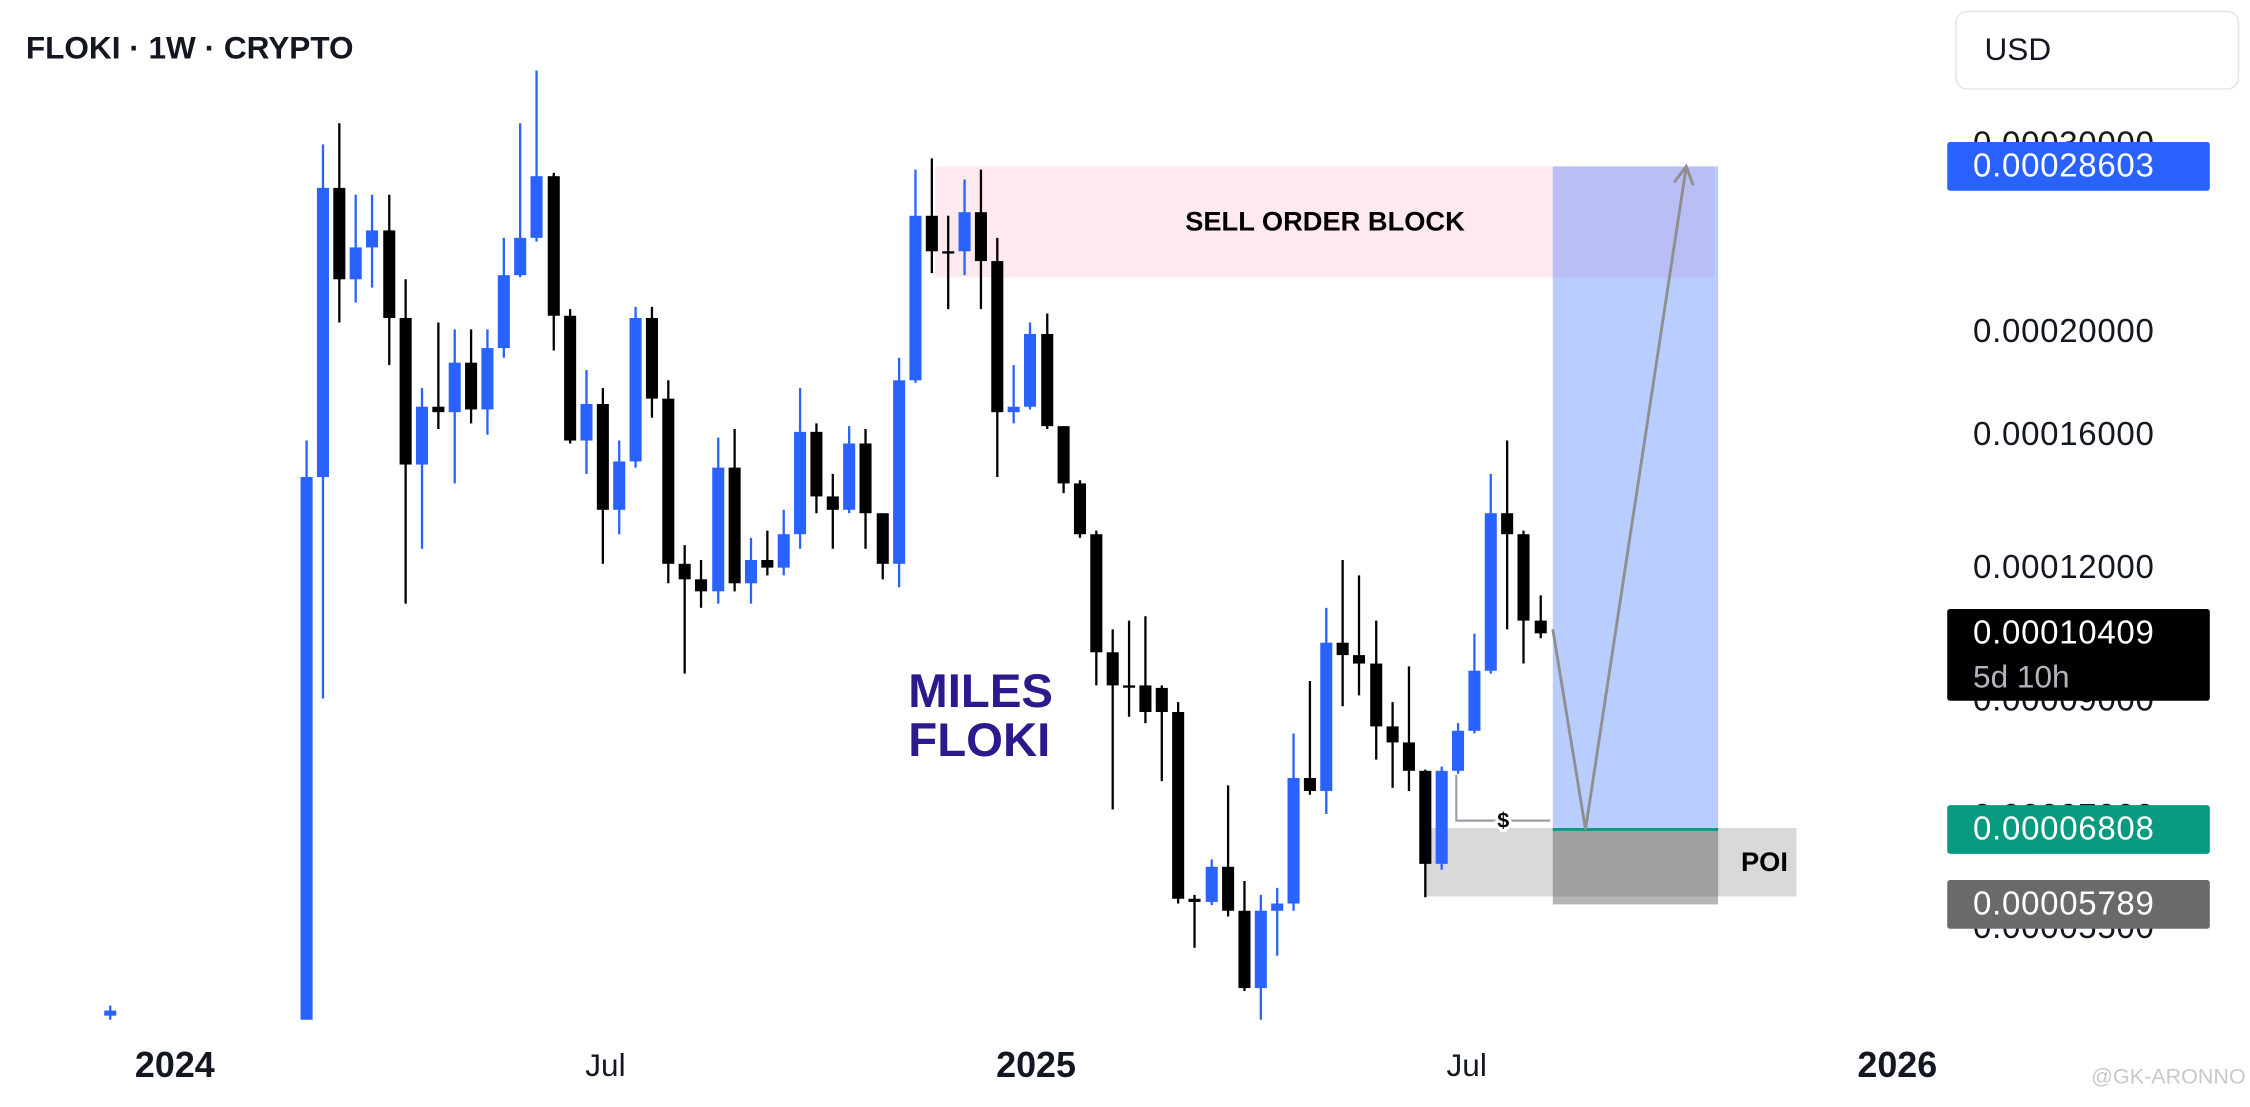 Image resolution: width=2250 pixels, height=1107 pixels. What do you see at coordinates (1683, 174) in the screenshot?
I see `projection-arrowhead` at bounding box center [1683, 174].